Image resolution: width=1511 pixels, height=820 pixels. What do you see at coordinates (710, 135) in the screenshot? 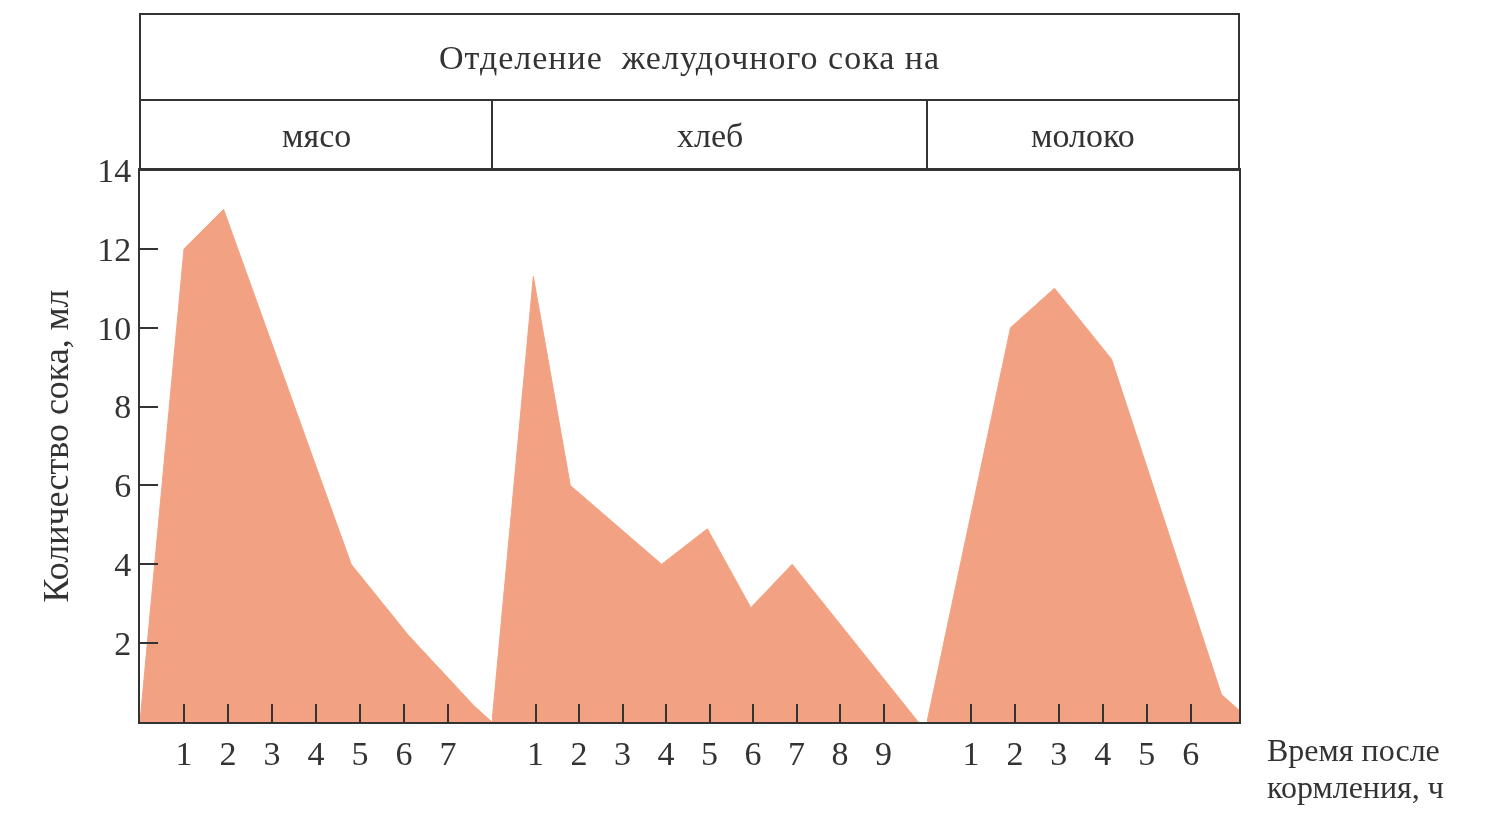
I see `chart-title: хлеб` at bounding box center [710, 135].